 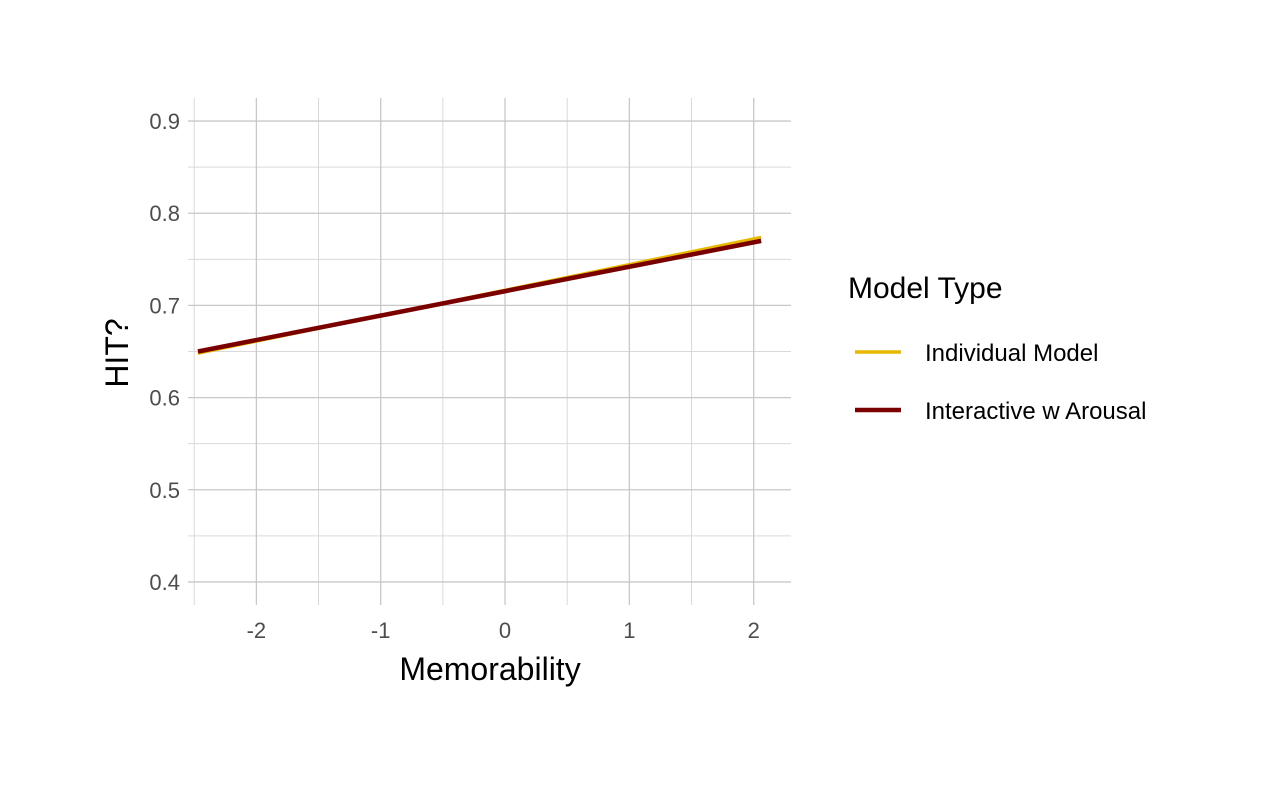 What do you see at coordinates (489, 669) in the screenshot?
I see `x-axis-title: Memorability` at bounding box center [489, 669].